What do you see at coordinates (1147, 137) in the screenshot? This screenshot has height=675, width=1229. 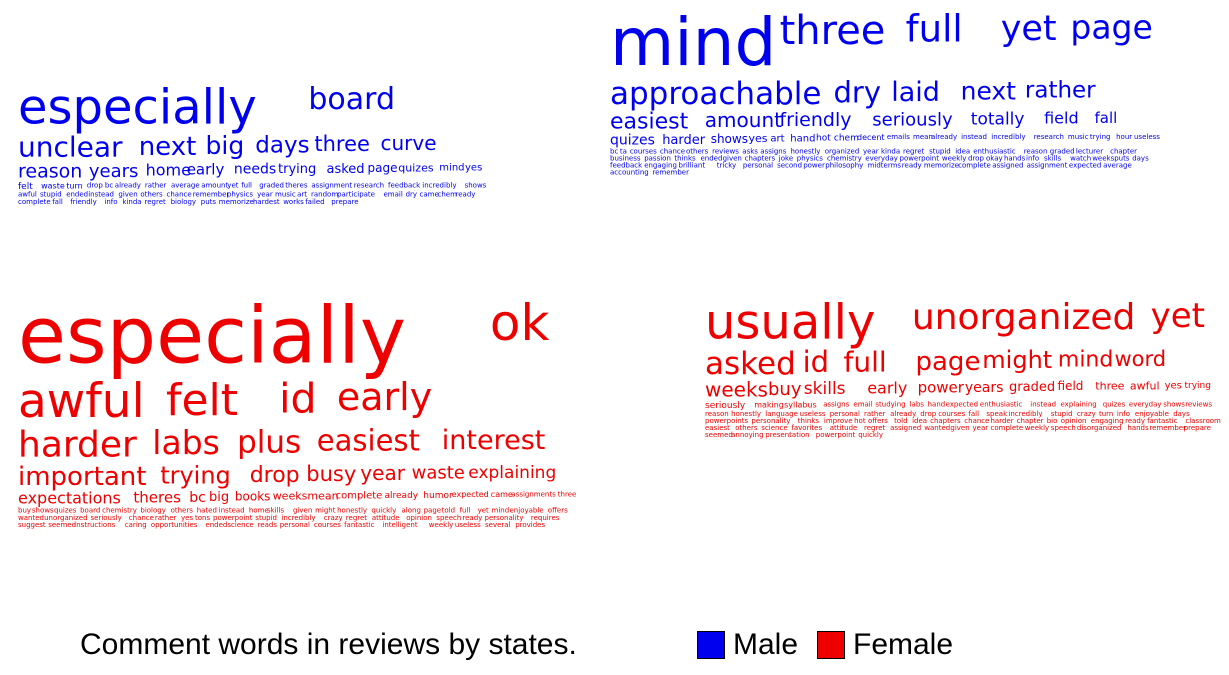 I see `right-male-word: useless` at bounding box center [1147, 137].